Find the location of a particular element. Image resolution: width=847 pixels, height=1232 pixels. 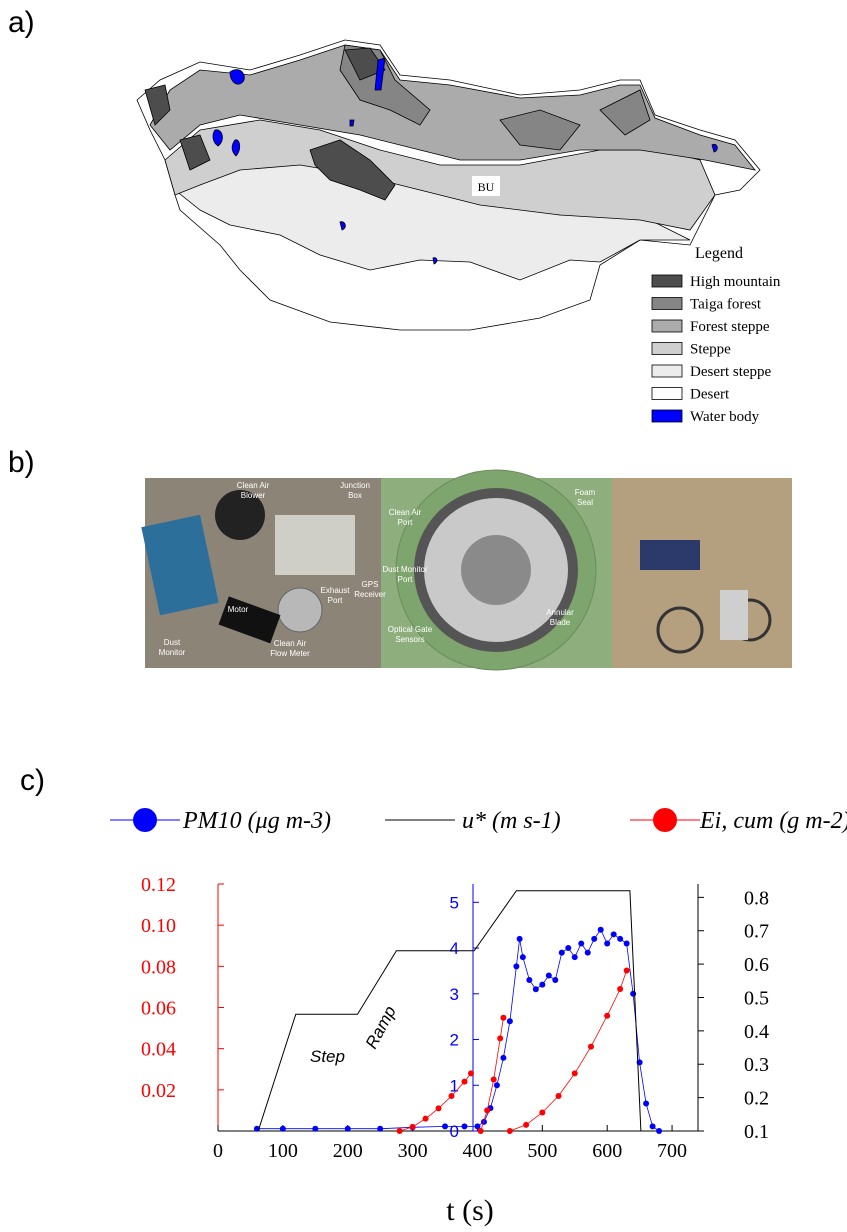

panel-label: c) is located at coordinates (32, 780).